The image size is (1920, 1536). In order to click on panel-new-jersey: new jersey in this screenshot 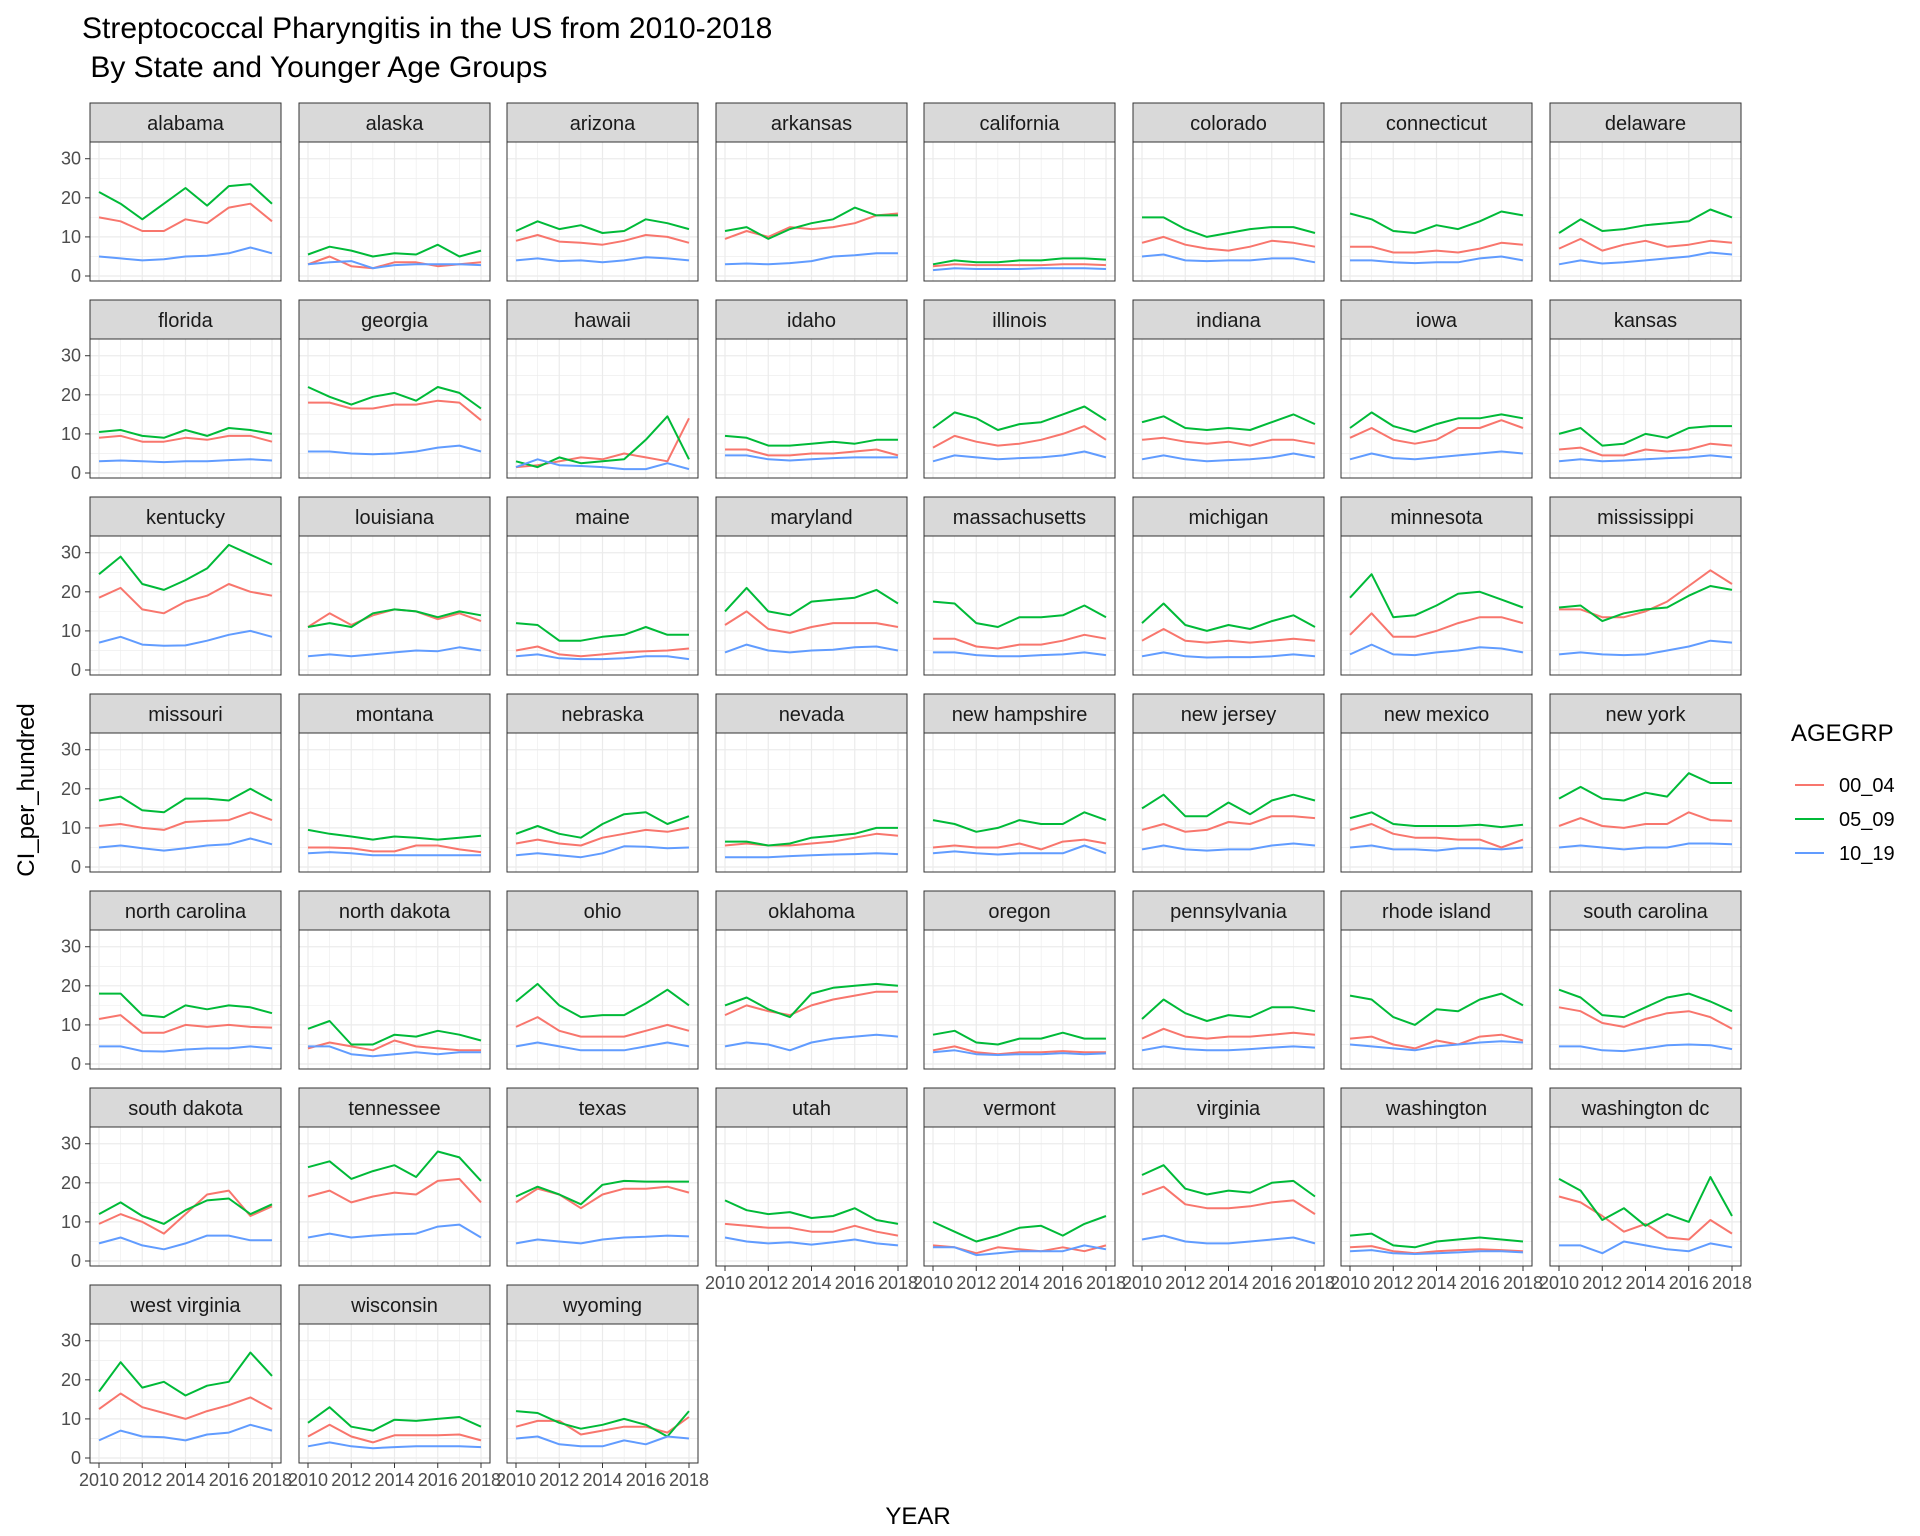, I will do `click(1228, 783)`.